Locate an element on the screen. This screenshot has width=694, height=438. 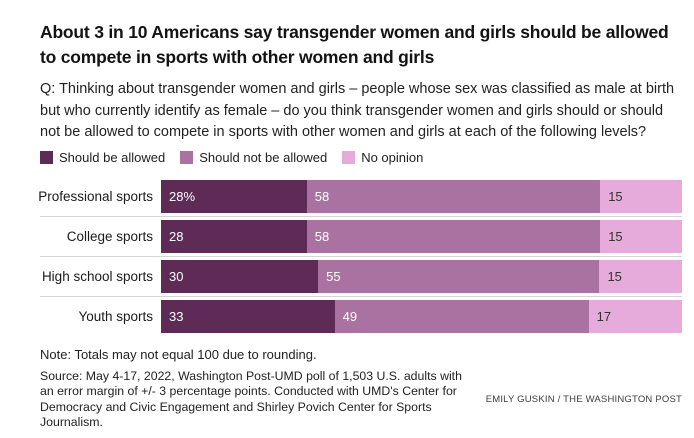
category-label: Professional sports is located at coordinates (95, 196).